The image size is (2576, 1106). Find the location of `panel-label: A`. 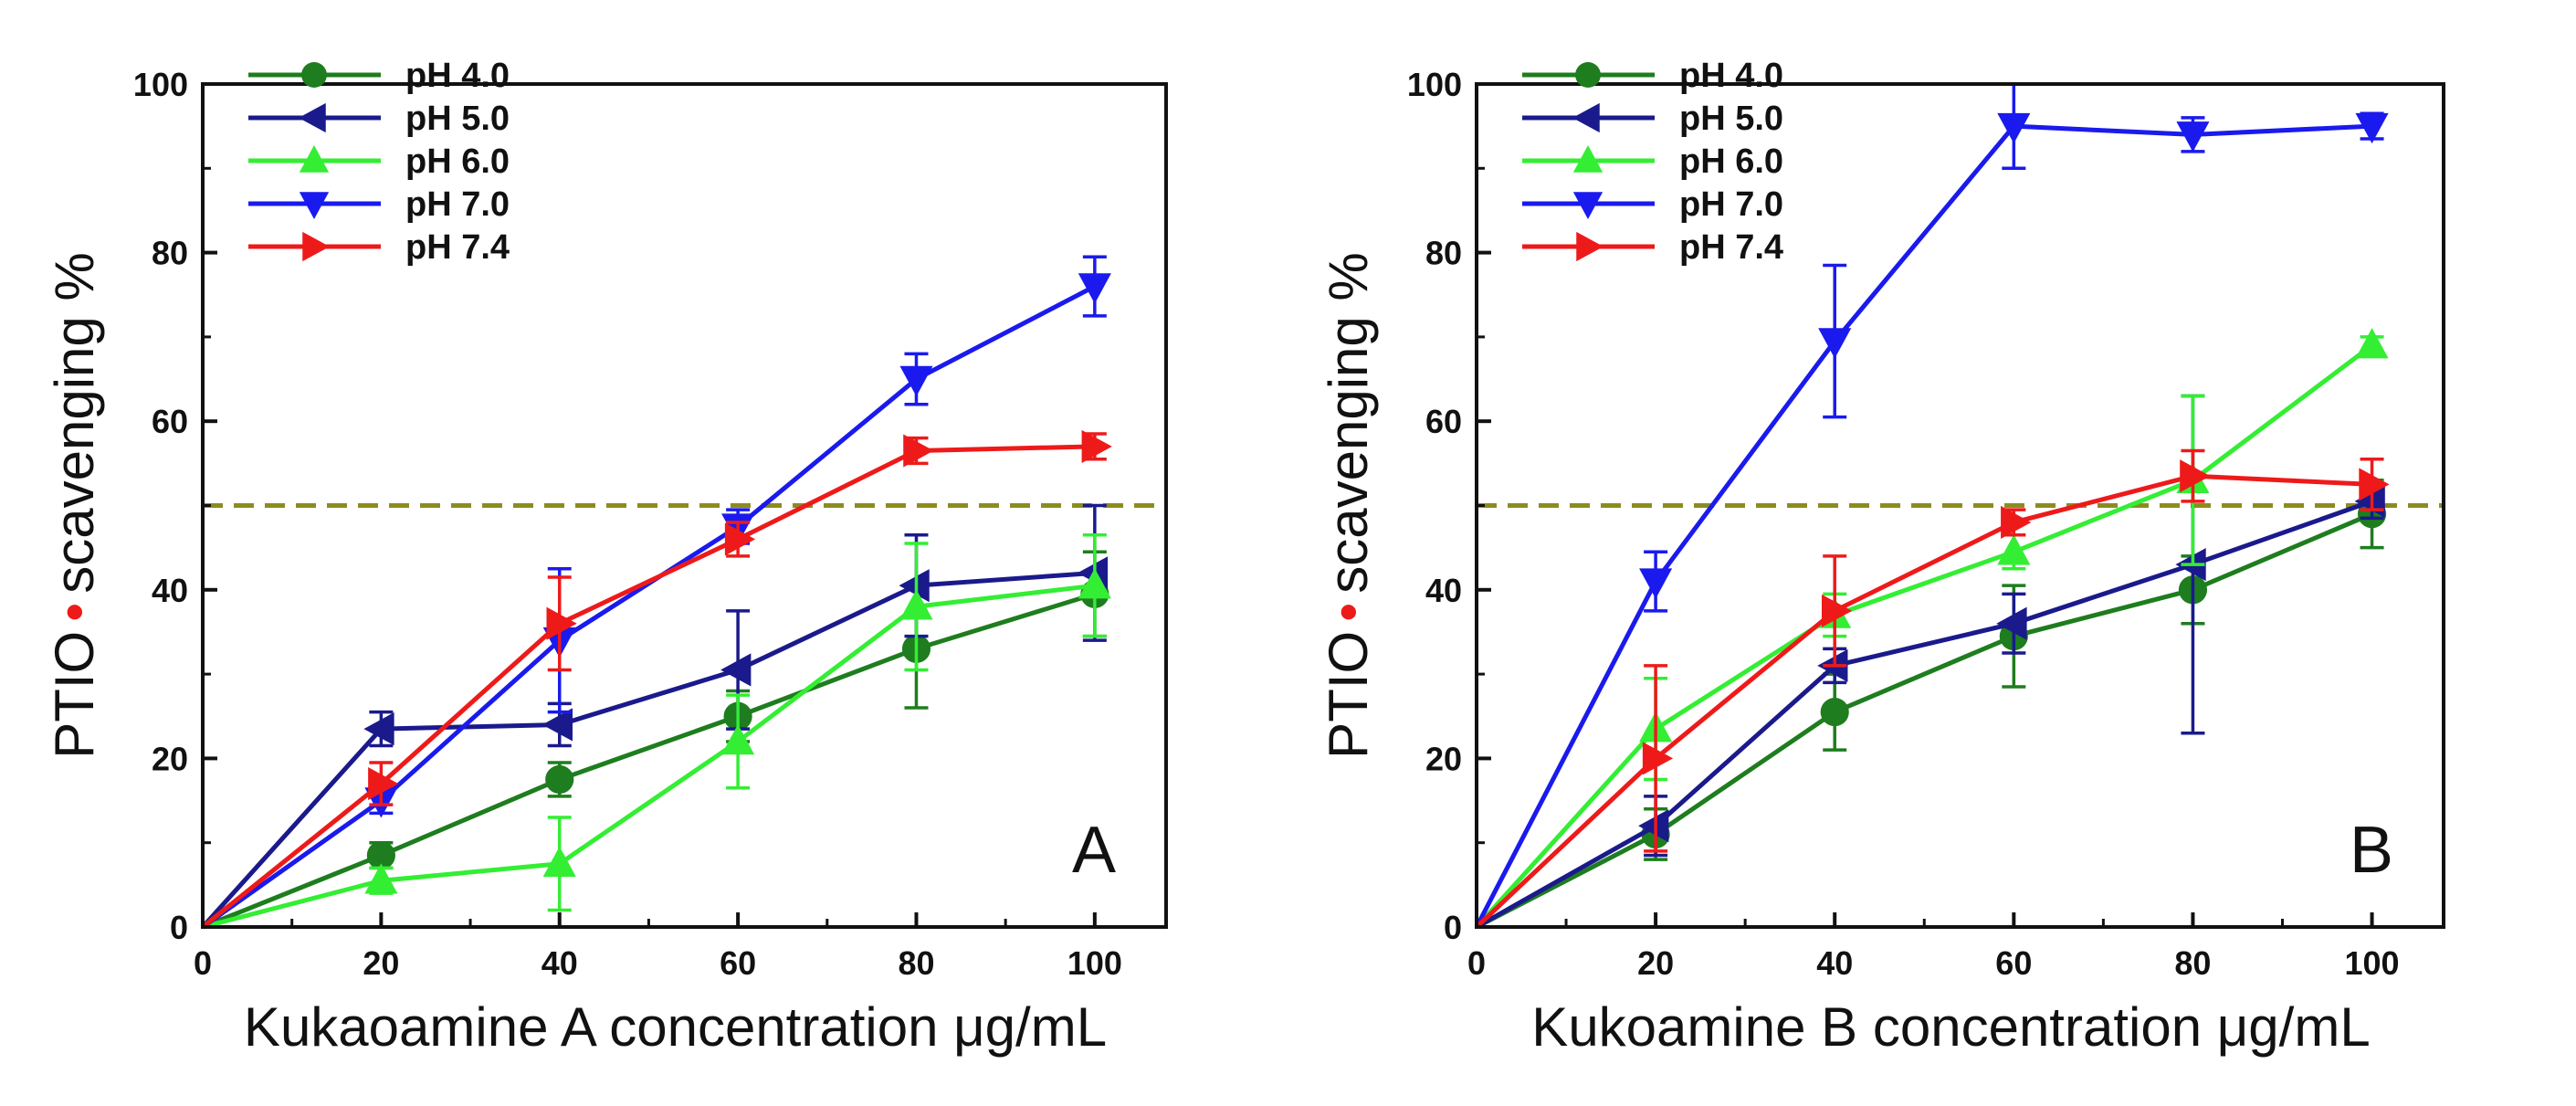

panel-label: A is located at coordinates (1094, 850).